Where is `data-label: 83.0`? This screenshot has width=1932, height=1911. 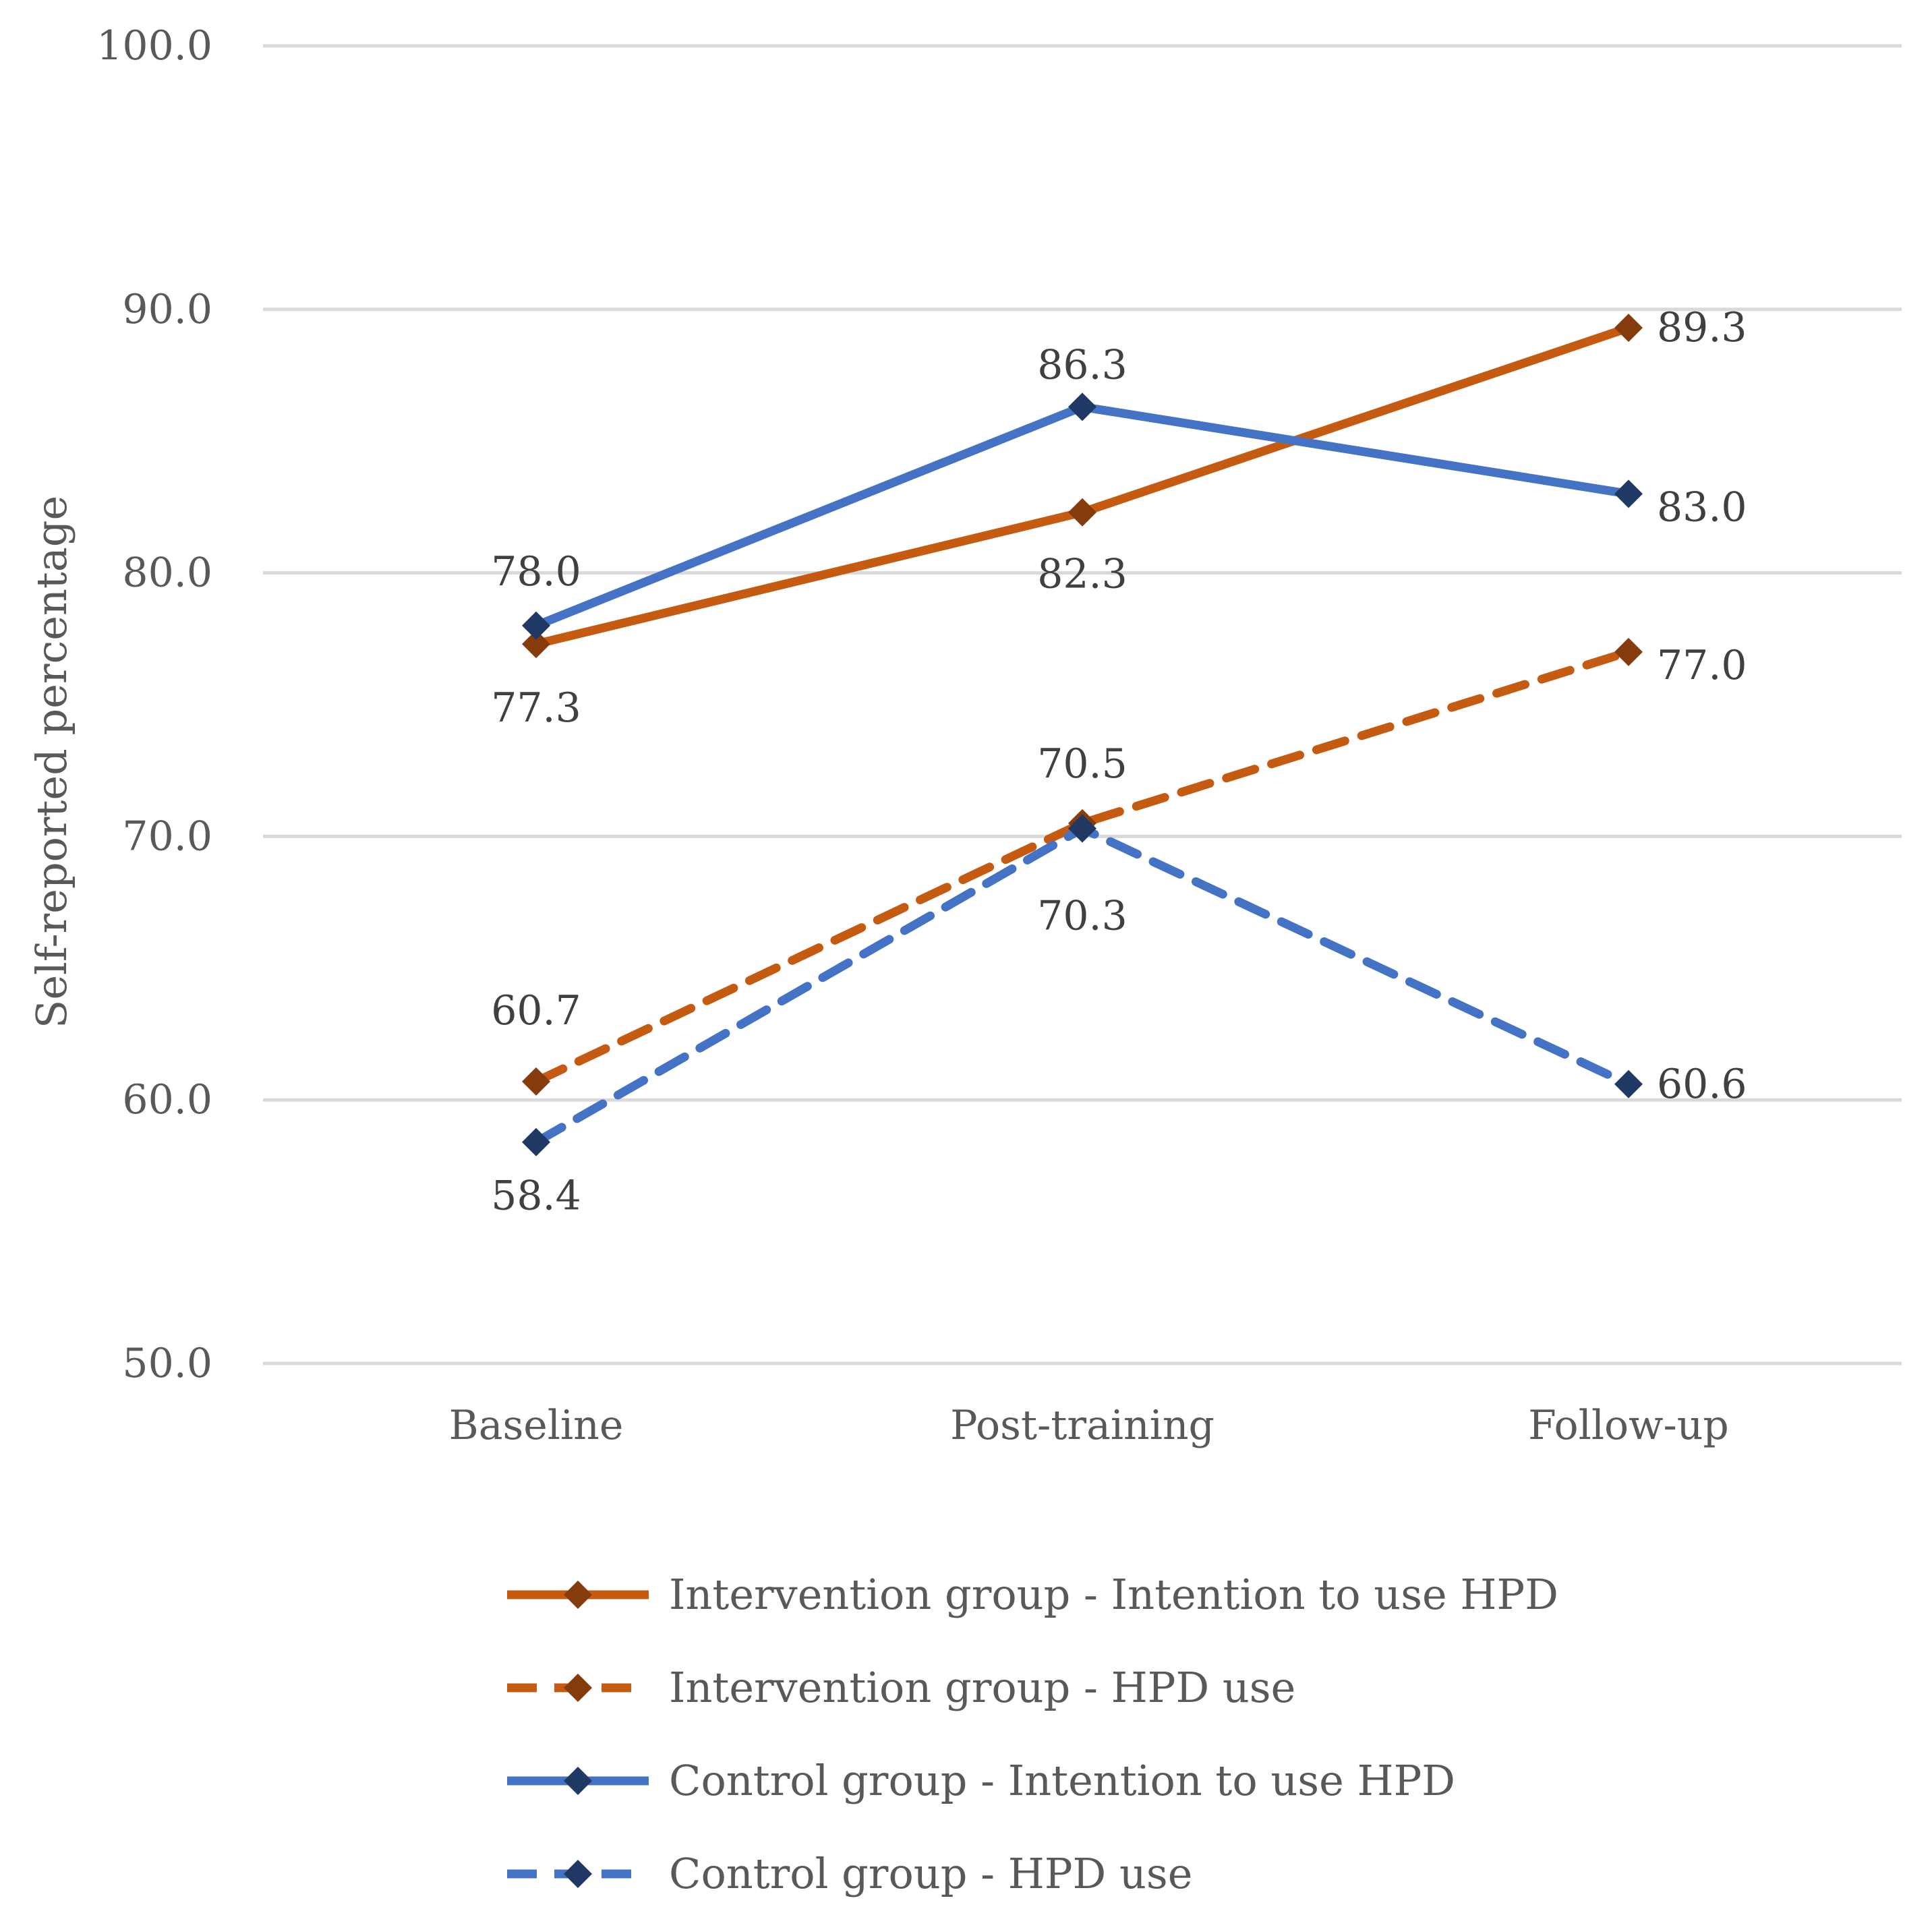
data-label: 83.0 is located at coordinates (1702, 507).